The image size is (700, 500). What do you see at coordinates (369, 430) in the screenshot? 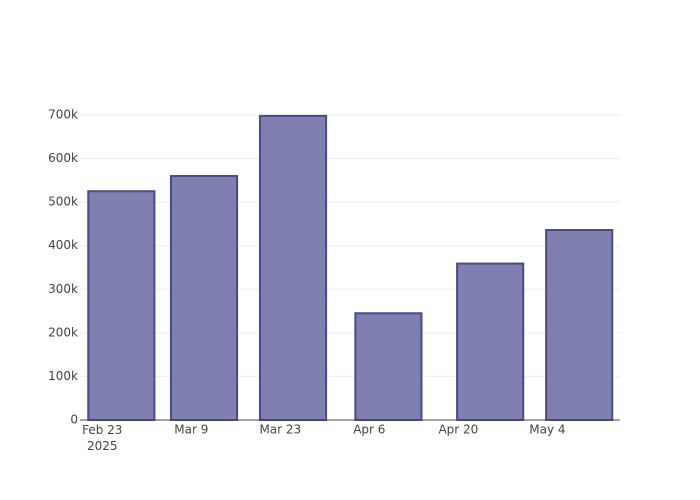
I see `x-tick-label: Apr 6` at bounding box center [369, 430].